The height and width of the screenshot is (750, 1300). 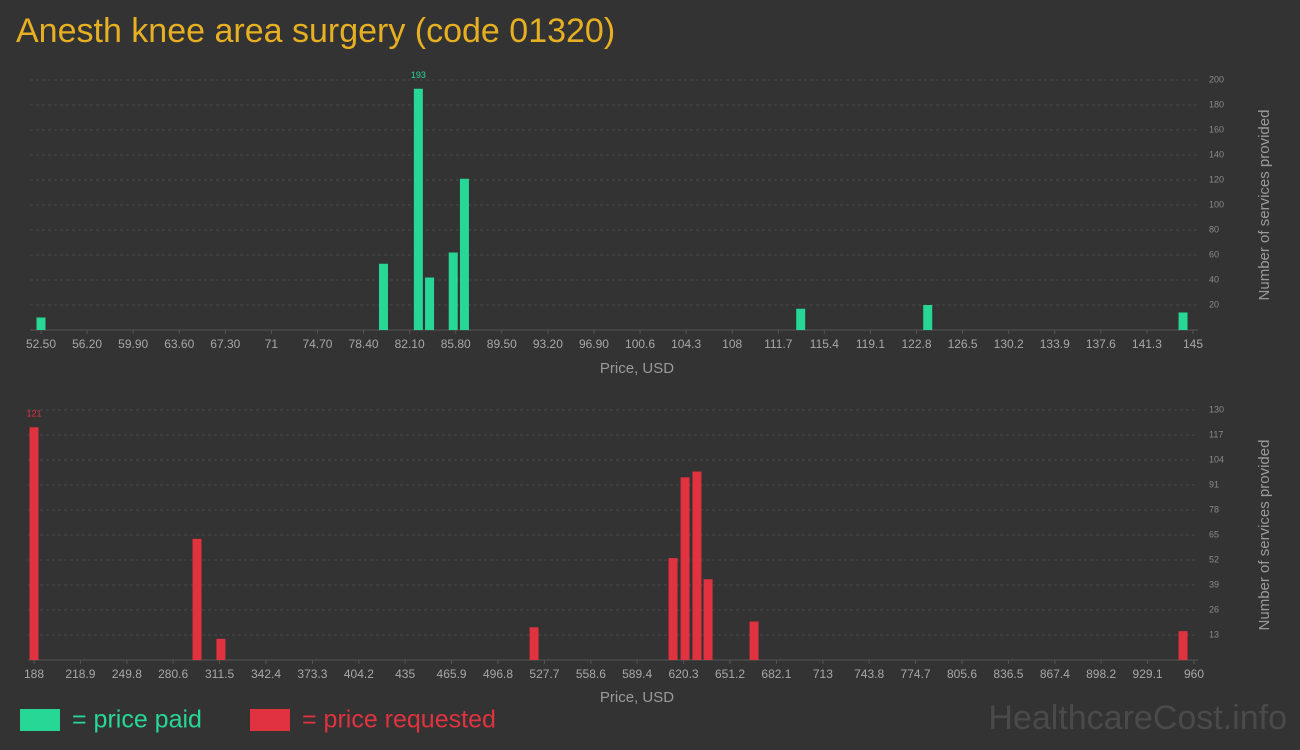 I want to click on page-title: Anesth knee area surgery (code 01320), so click(x=315, y=31).